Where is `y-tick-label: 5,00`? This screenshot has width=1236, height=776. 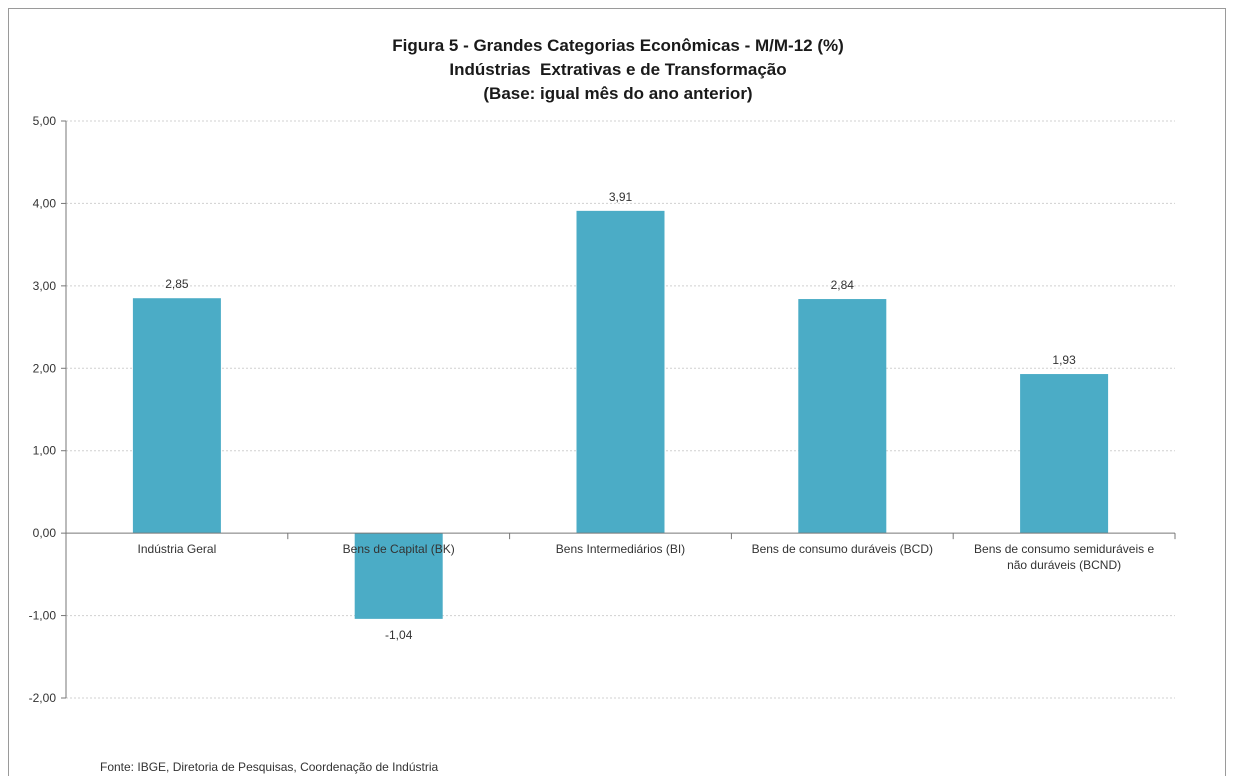 y-tick-label: 5,00 is located at coordinates (45, 121).